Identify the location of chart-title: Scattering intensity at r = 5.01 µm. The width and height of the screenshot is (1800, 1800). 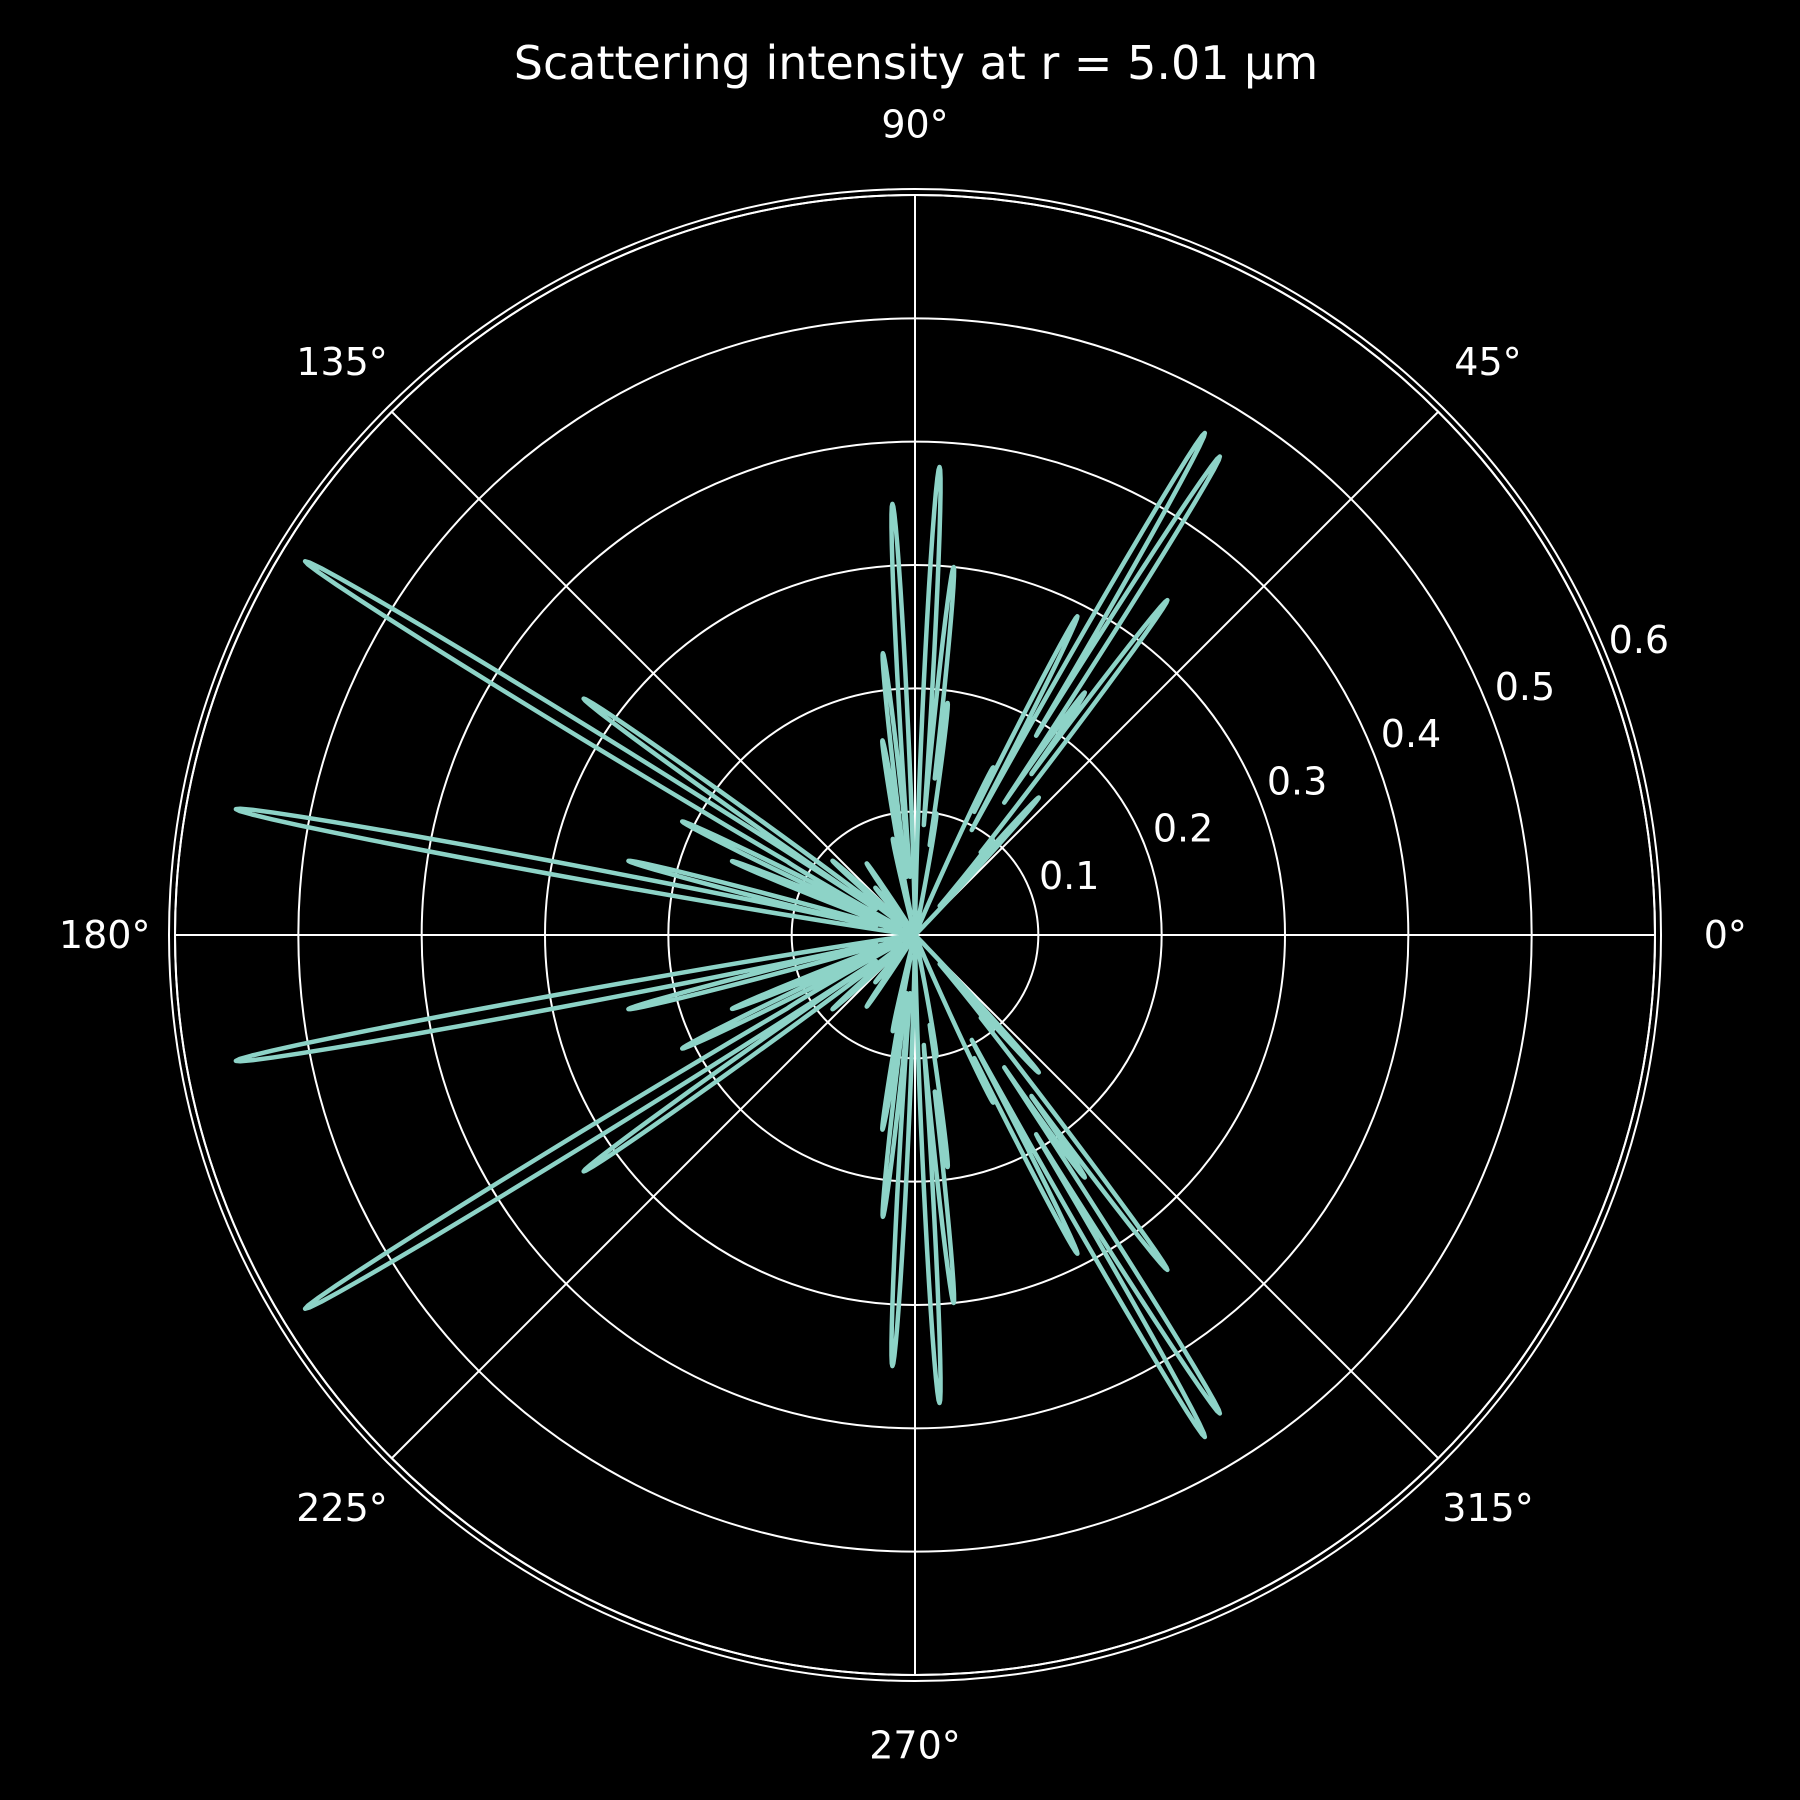
(916, 63).